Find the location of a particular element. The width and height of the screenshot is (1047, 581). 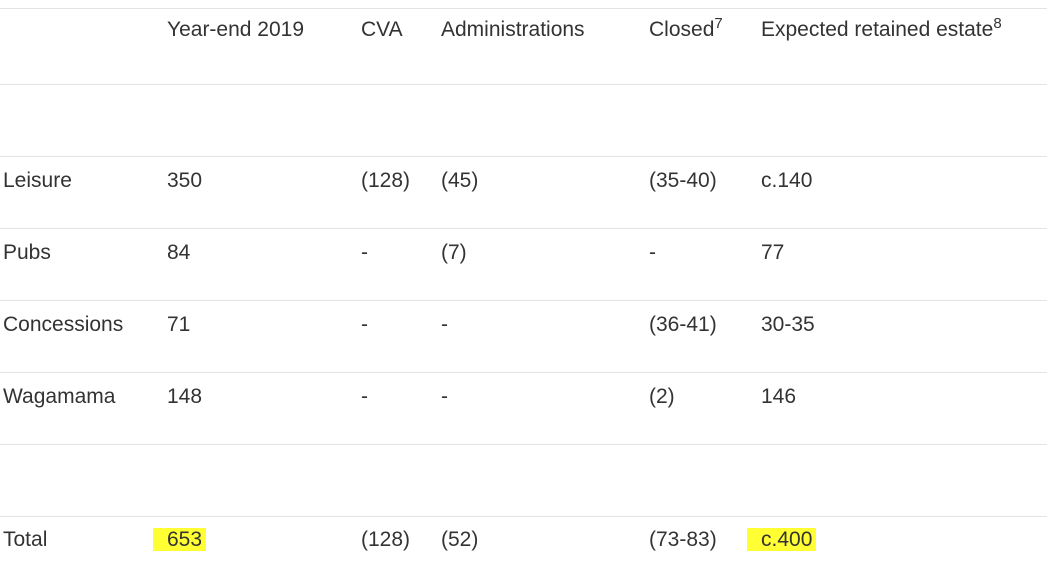

table-cell: 77 is located at coordinates (773, 252).